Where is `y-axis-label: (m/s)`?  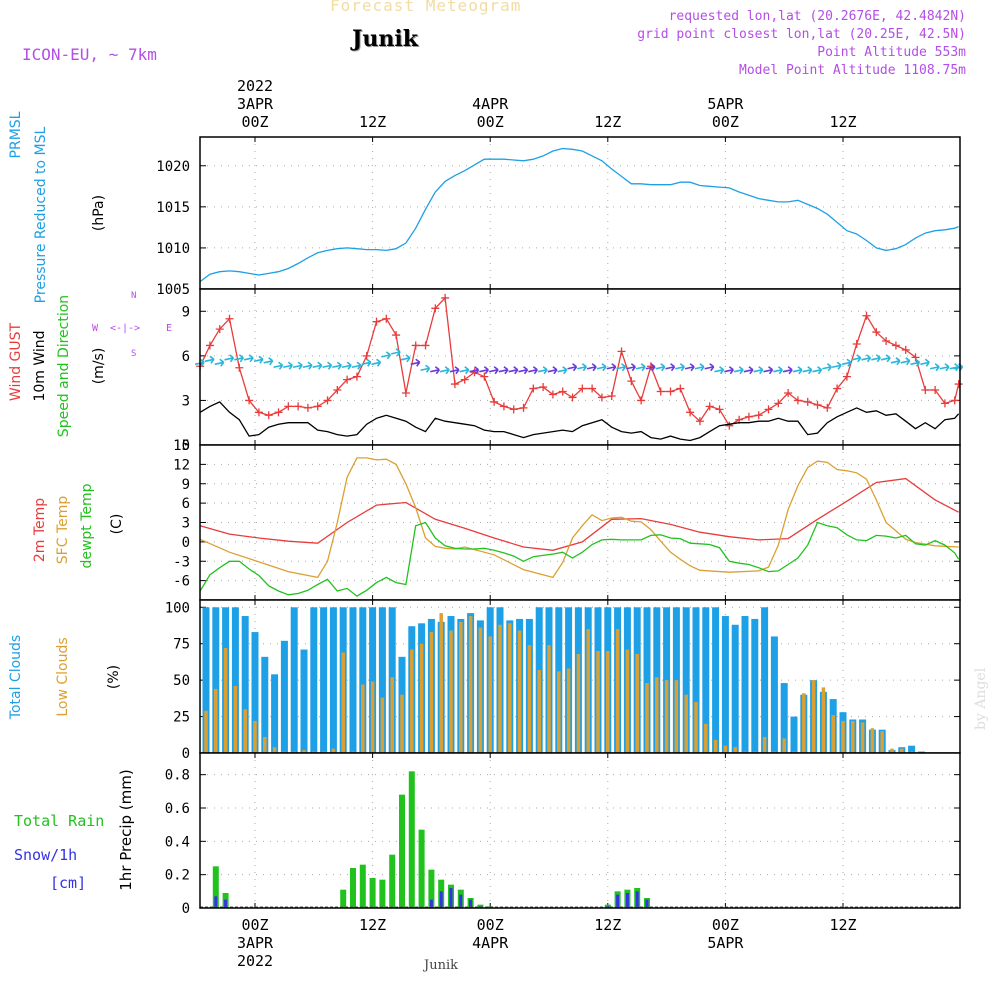
y-axis-label: (m/s) is located at coordinates (99, 366).